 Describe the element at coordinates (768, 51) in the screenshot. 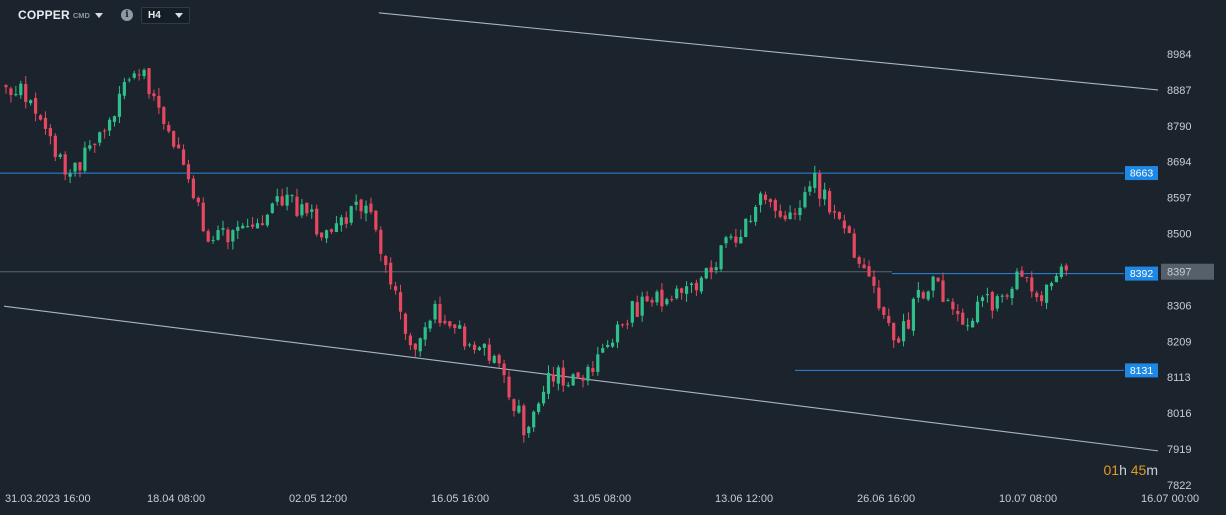

I see `trend-line` at that location.